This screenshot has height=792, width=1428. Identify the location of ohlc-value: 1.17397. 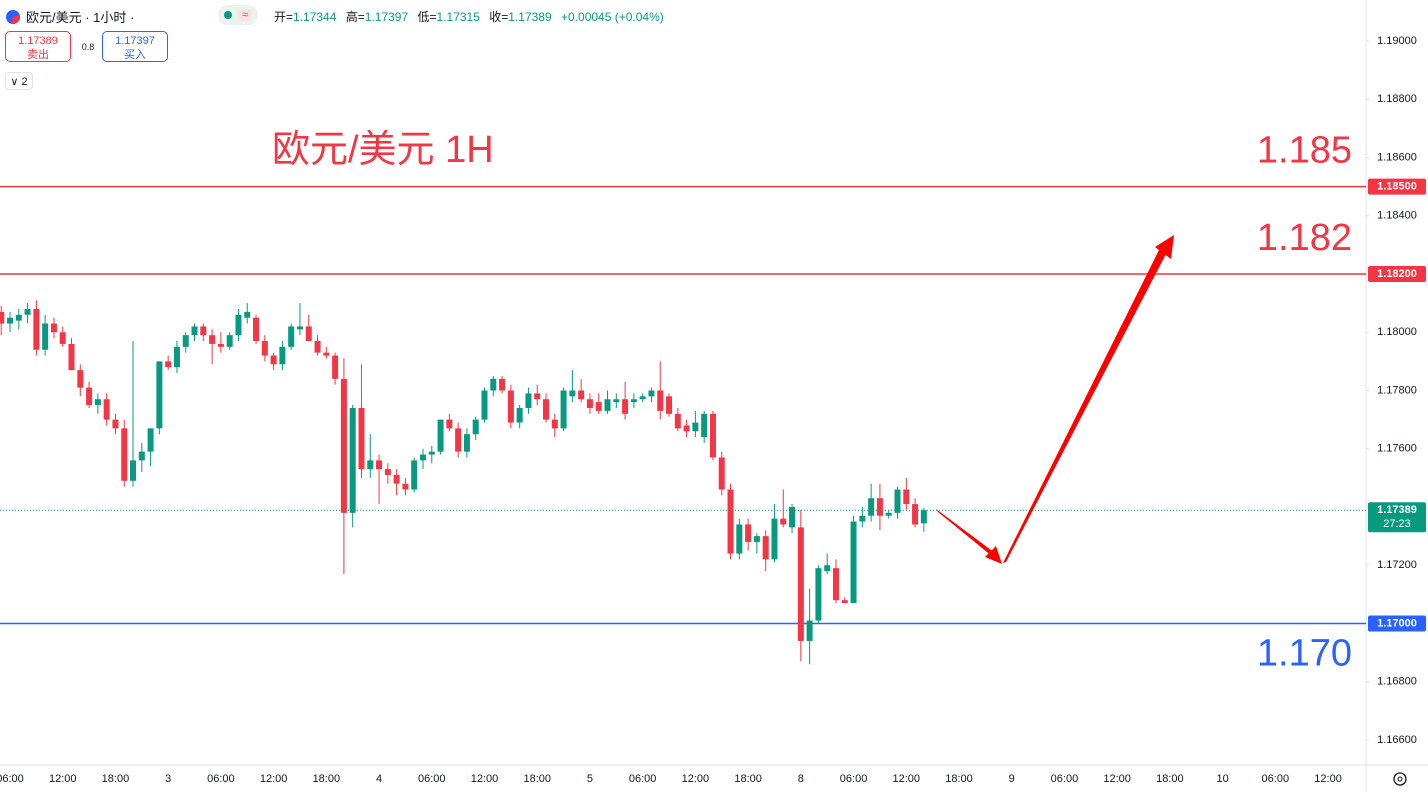
(386, 17).